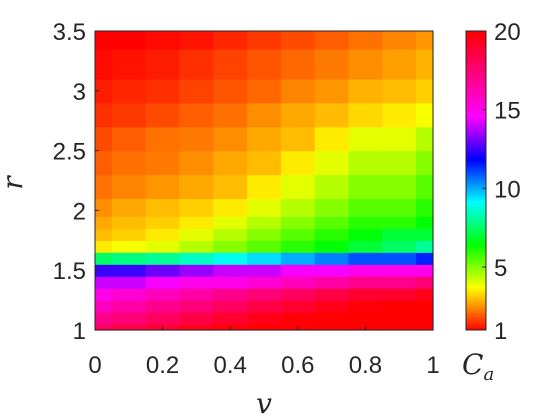 Image resolution: width=560 pixels, height=420 pixels. Describe the element at coordinates (94, 365) in the screenshot. I see `x-tick-label: 0` at that location.